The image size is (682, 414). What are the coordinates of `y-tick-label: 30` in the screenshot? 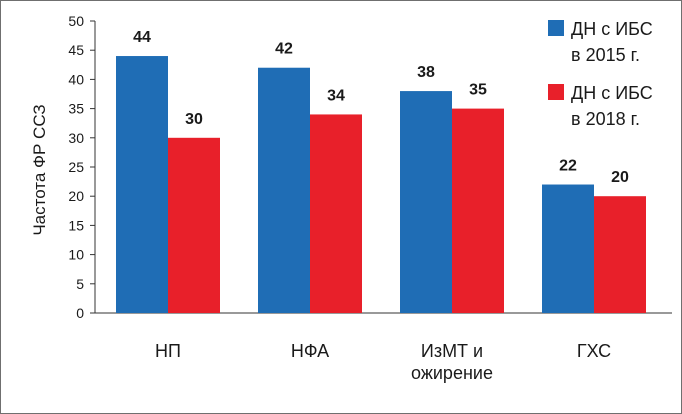 It's located at (76, 138).